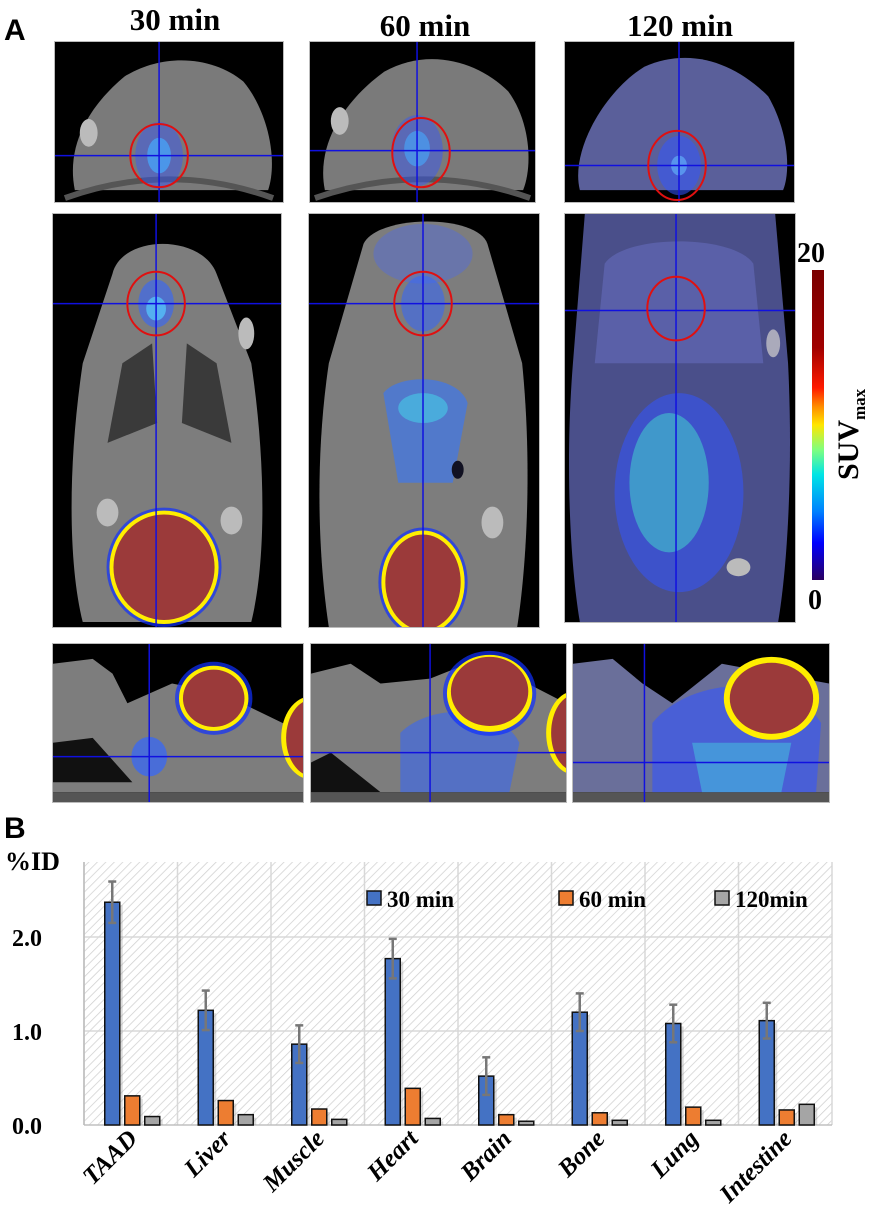  What do you see at coordinates (420, 899) in the screenshot?
I see `legend-label: 30 min` at bounding box center [420, 899].